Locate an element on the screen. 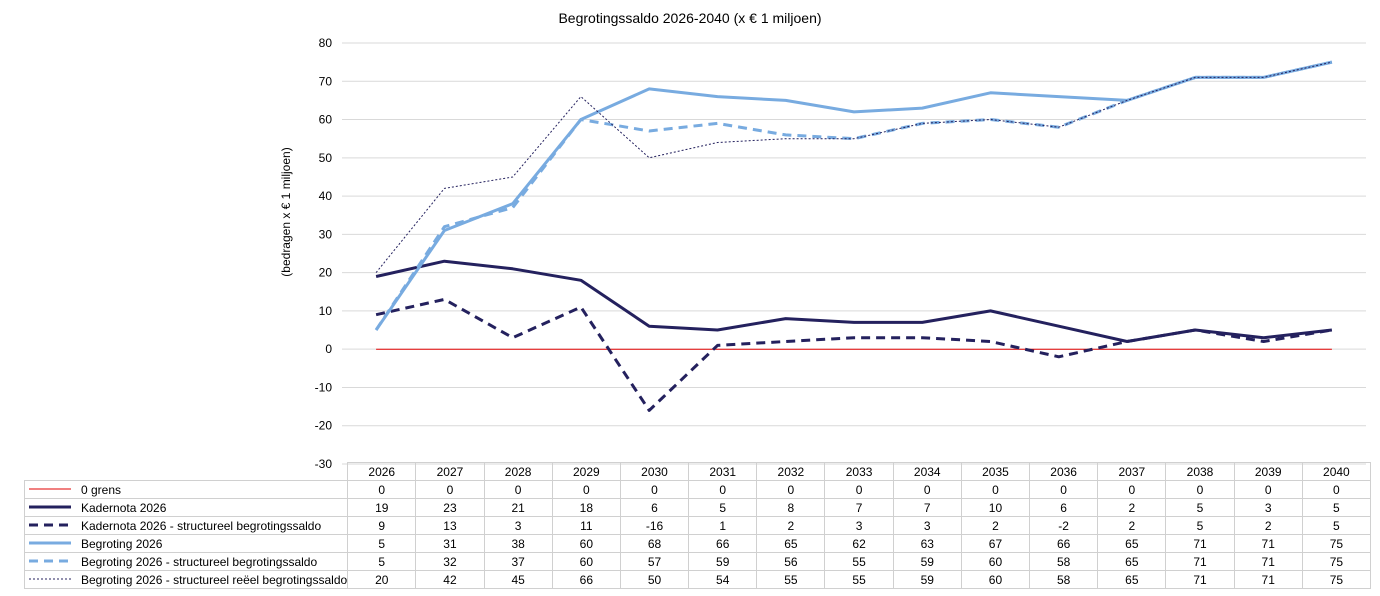 The width and height of the screenshot is (1380, 596). x-tick-label: 2029 is located at coordinates (586, 471).